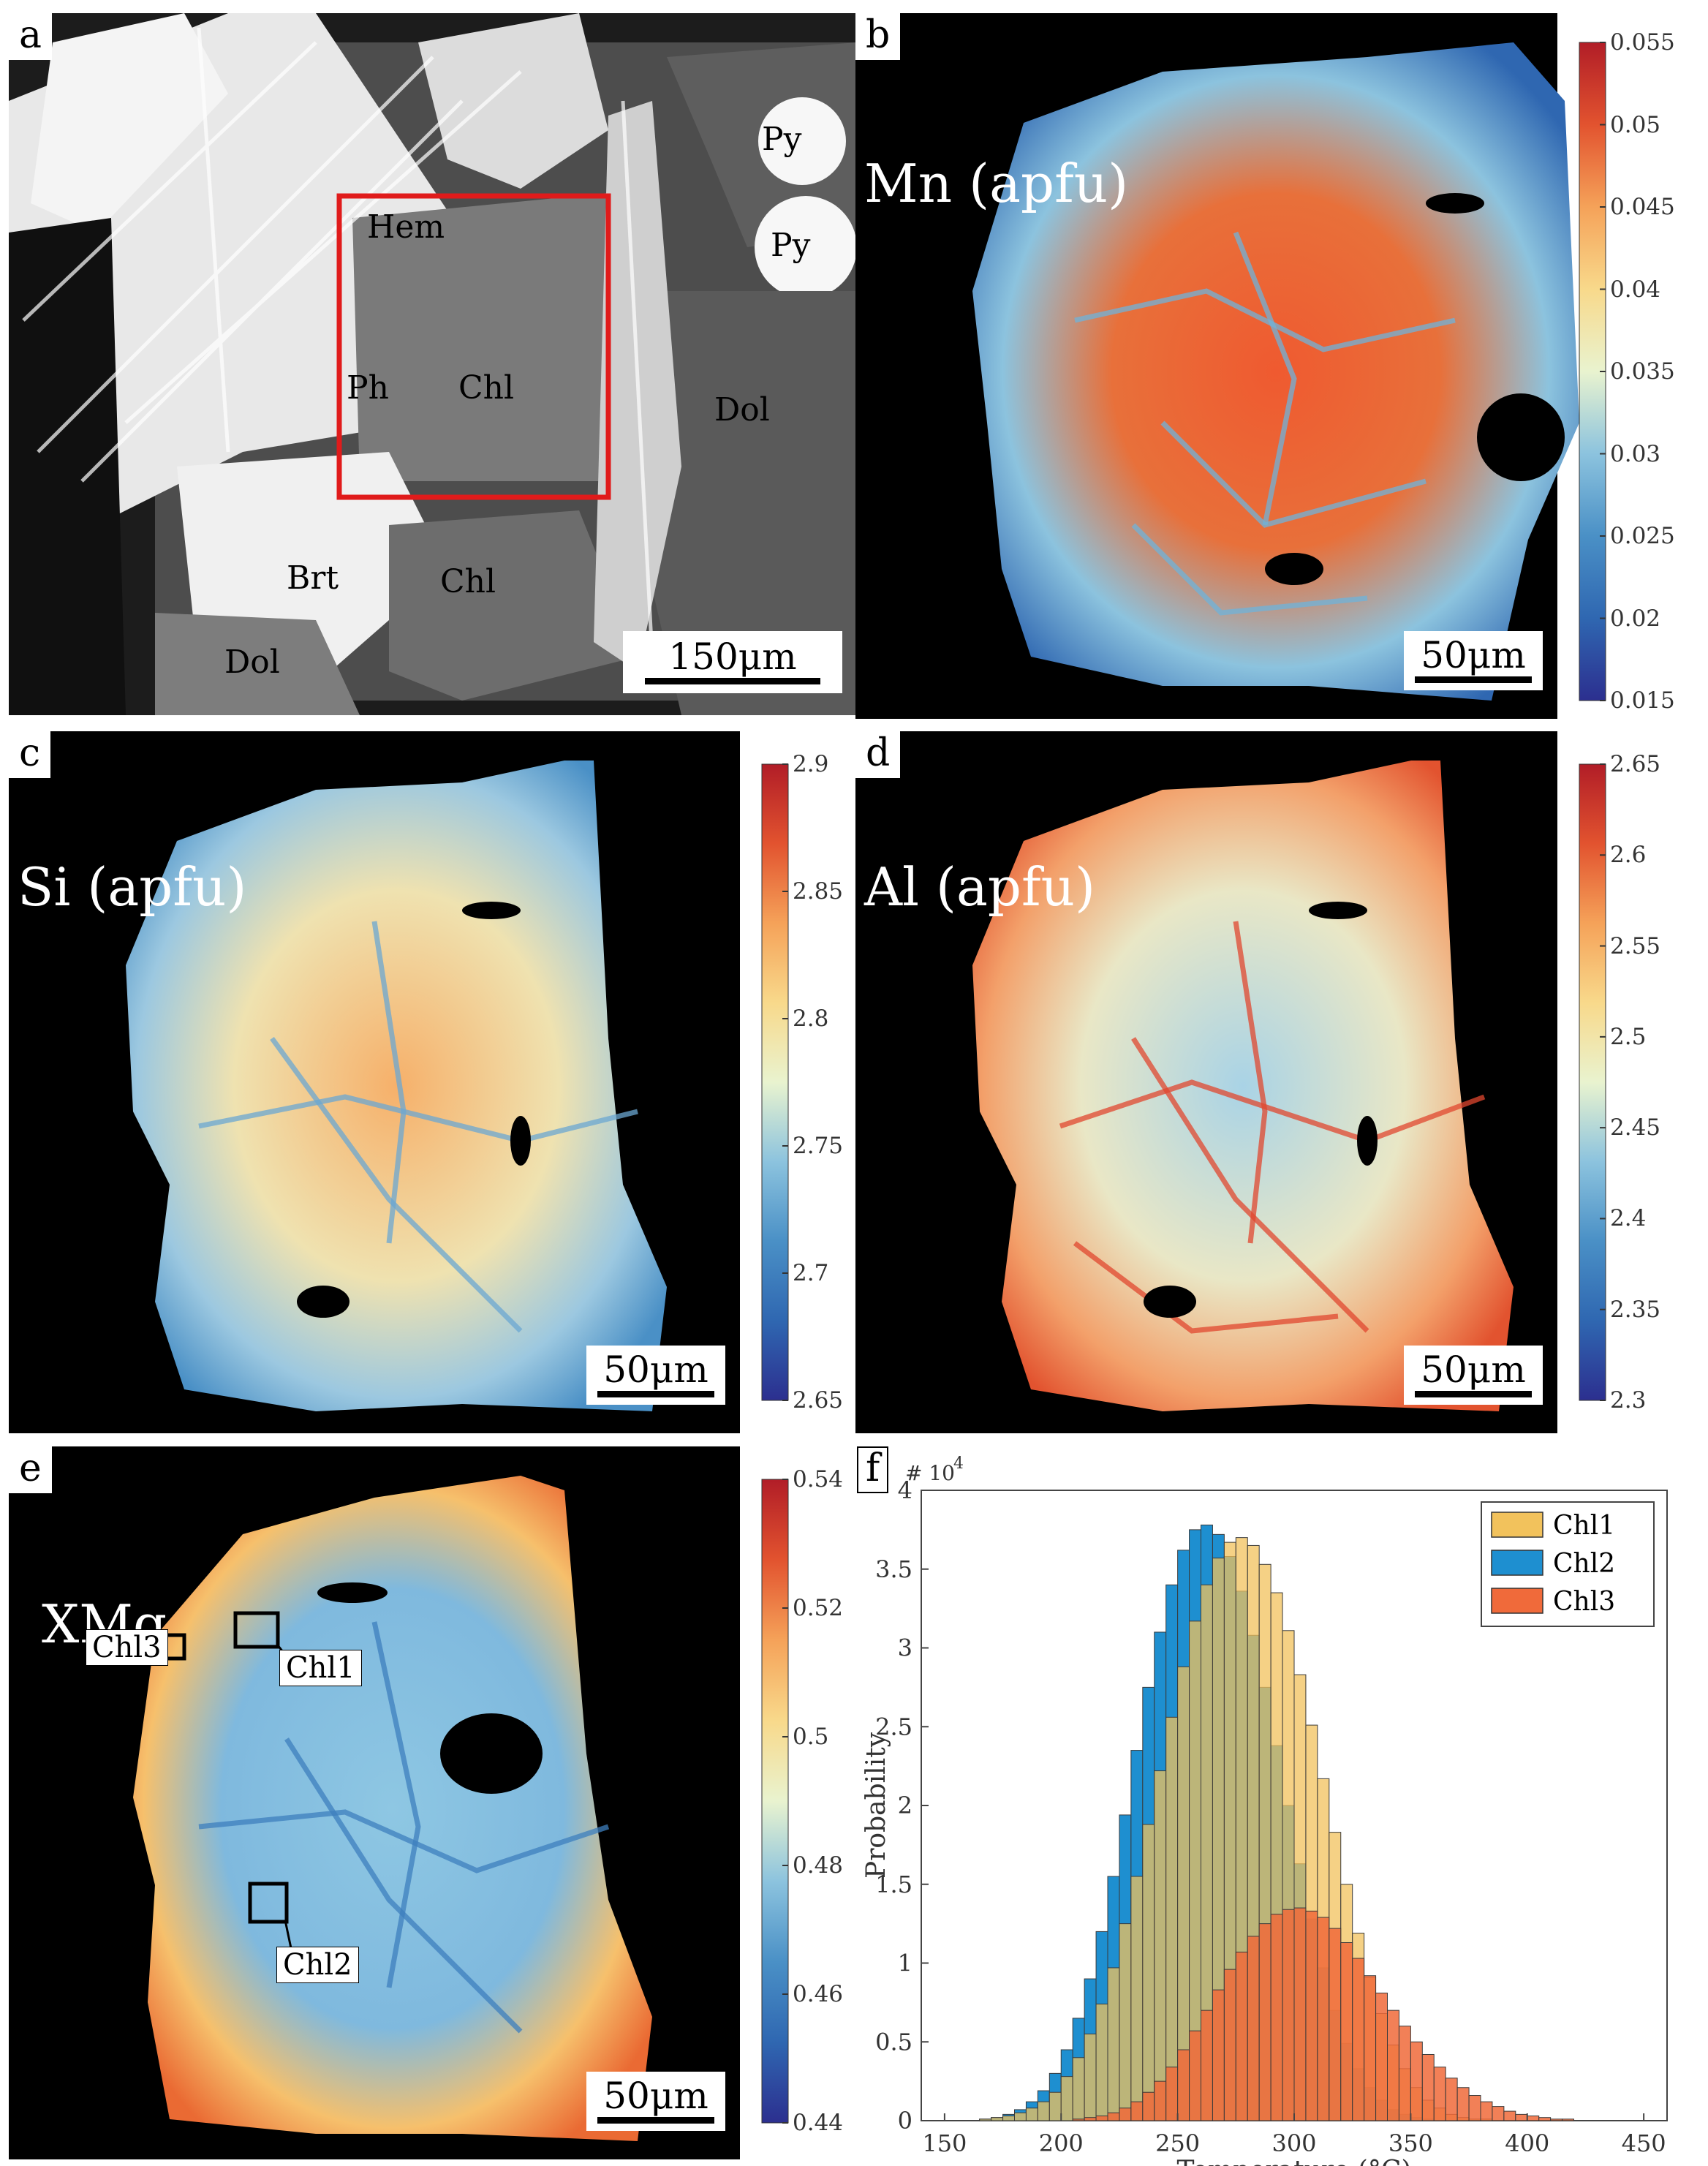 The image size is (1708, 2166). Describe the element at coordinates (1628, 855) in the screenshot. I see `colorbar-tick-d: 2.6` at that location.